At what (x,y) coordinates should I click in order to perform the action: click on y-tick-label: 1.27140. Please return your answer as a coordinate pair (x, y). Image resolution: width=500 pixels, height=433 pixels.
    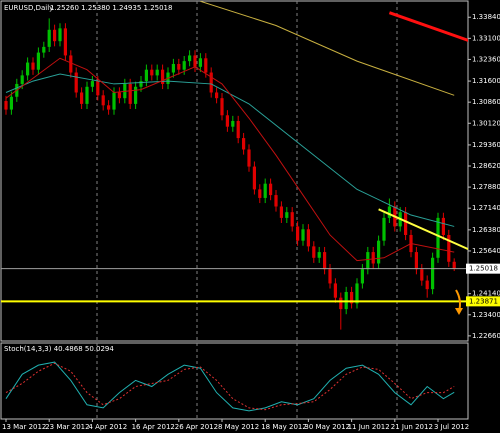
    Looking at the image, I should click on (486, 208).